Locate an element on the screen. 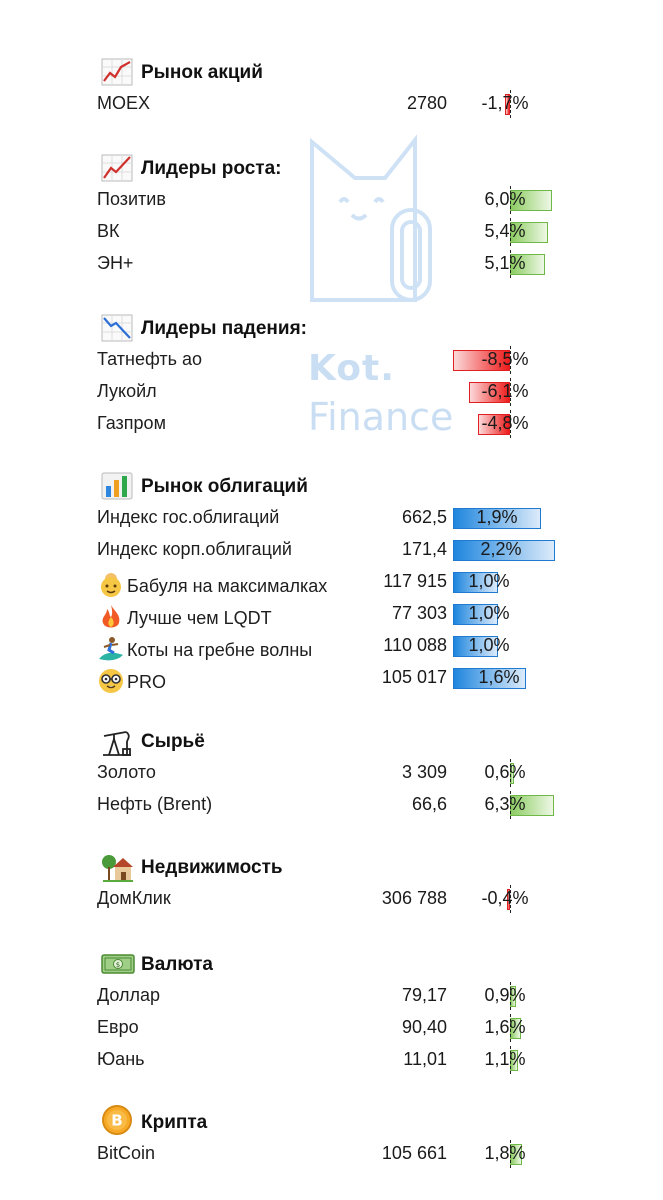 The width and height of the screenshot is (663, 1200). section-gainers: Лидеры роста: Позитив 6,0% ВК 5,4% ЭН+ is located at coordinates (332, 217).